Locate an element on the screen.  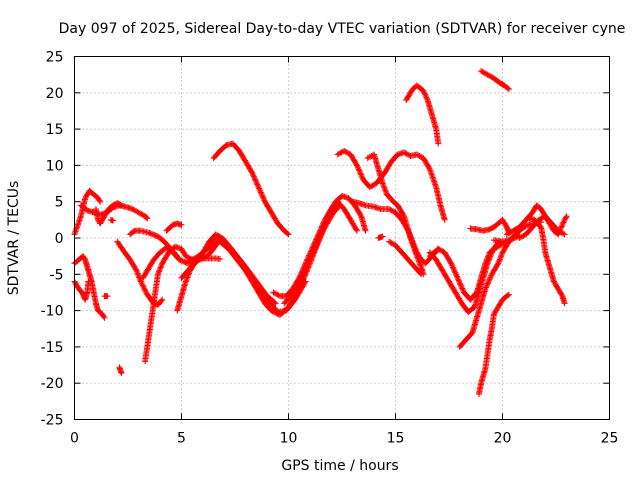
y-tick-label: -15 is located at coordinates (52, 348).